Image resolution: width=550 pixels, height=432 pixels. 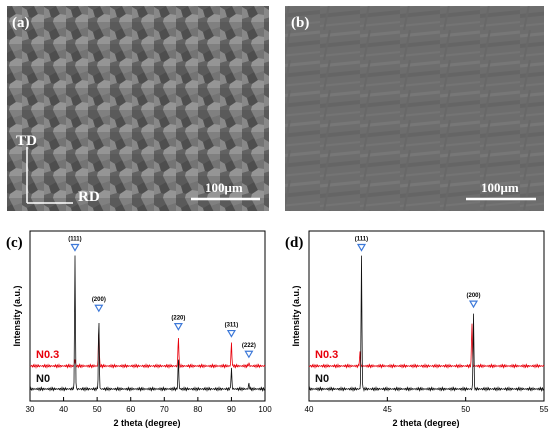 I want to click on annotations-c: (111) (200) (220) (311) (222), so click(x=162, y=298).